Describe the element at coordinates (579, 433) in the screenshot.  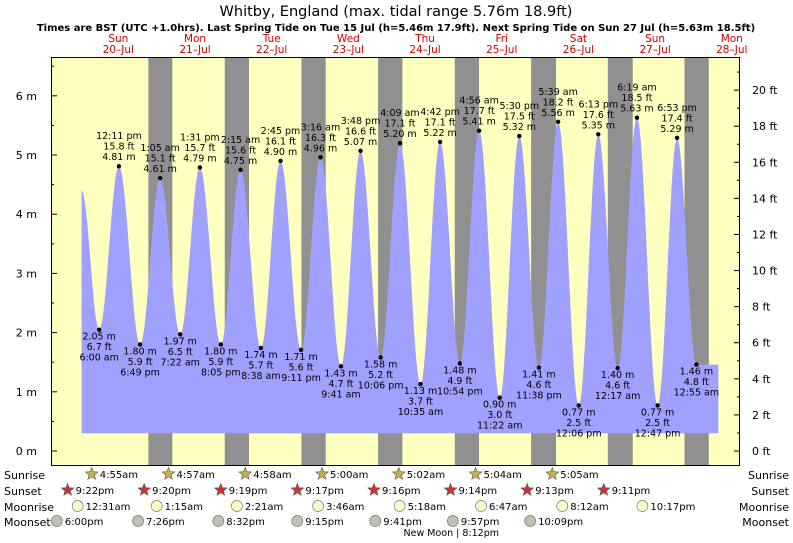
I see `tide-label: 12:06 pm` at that location.